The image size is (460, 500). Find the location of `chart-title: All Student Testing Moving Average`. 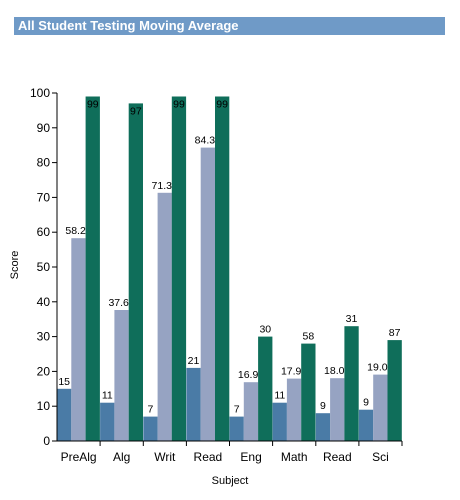

chart-title: All Student Testing Moving Average is located at coordinates (128, 25).